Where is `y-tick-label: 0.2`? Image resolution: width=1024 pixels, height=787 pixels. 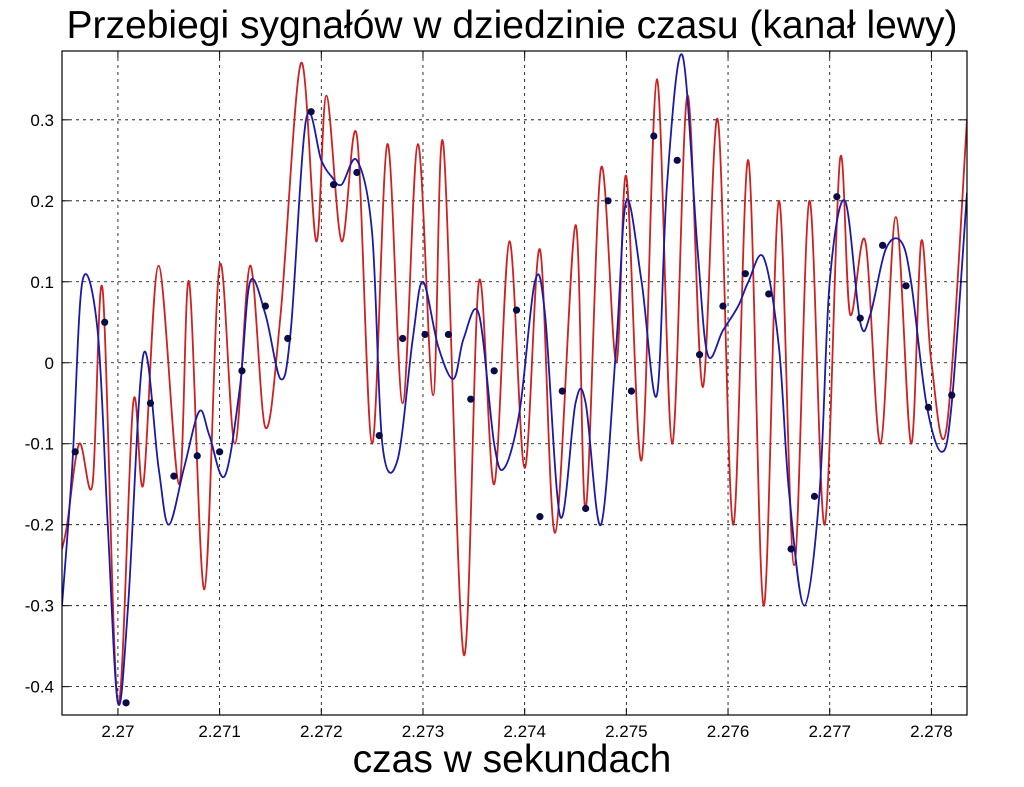 y-tick-label: 0.2 is located at coordinates (42, 201).